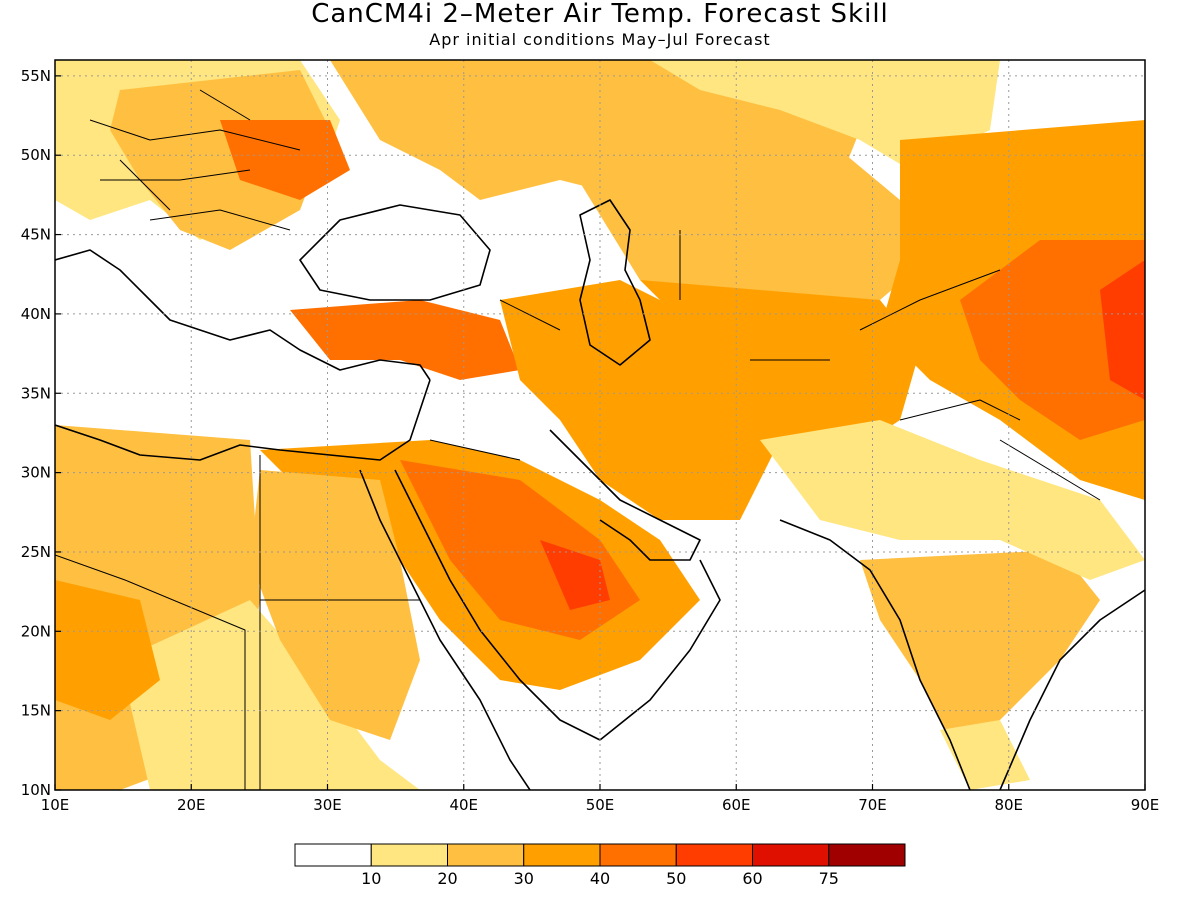 This screenshot has width=1200, height=900. What do you see at coordinates (395, 252) in the screenshot?
I see `black-sea` at bounding box center [395, 252].